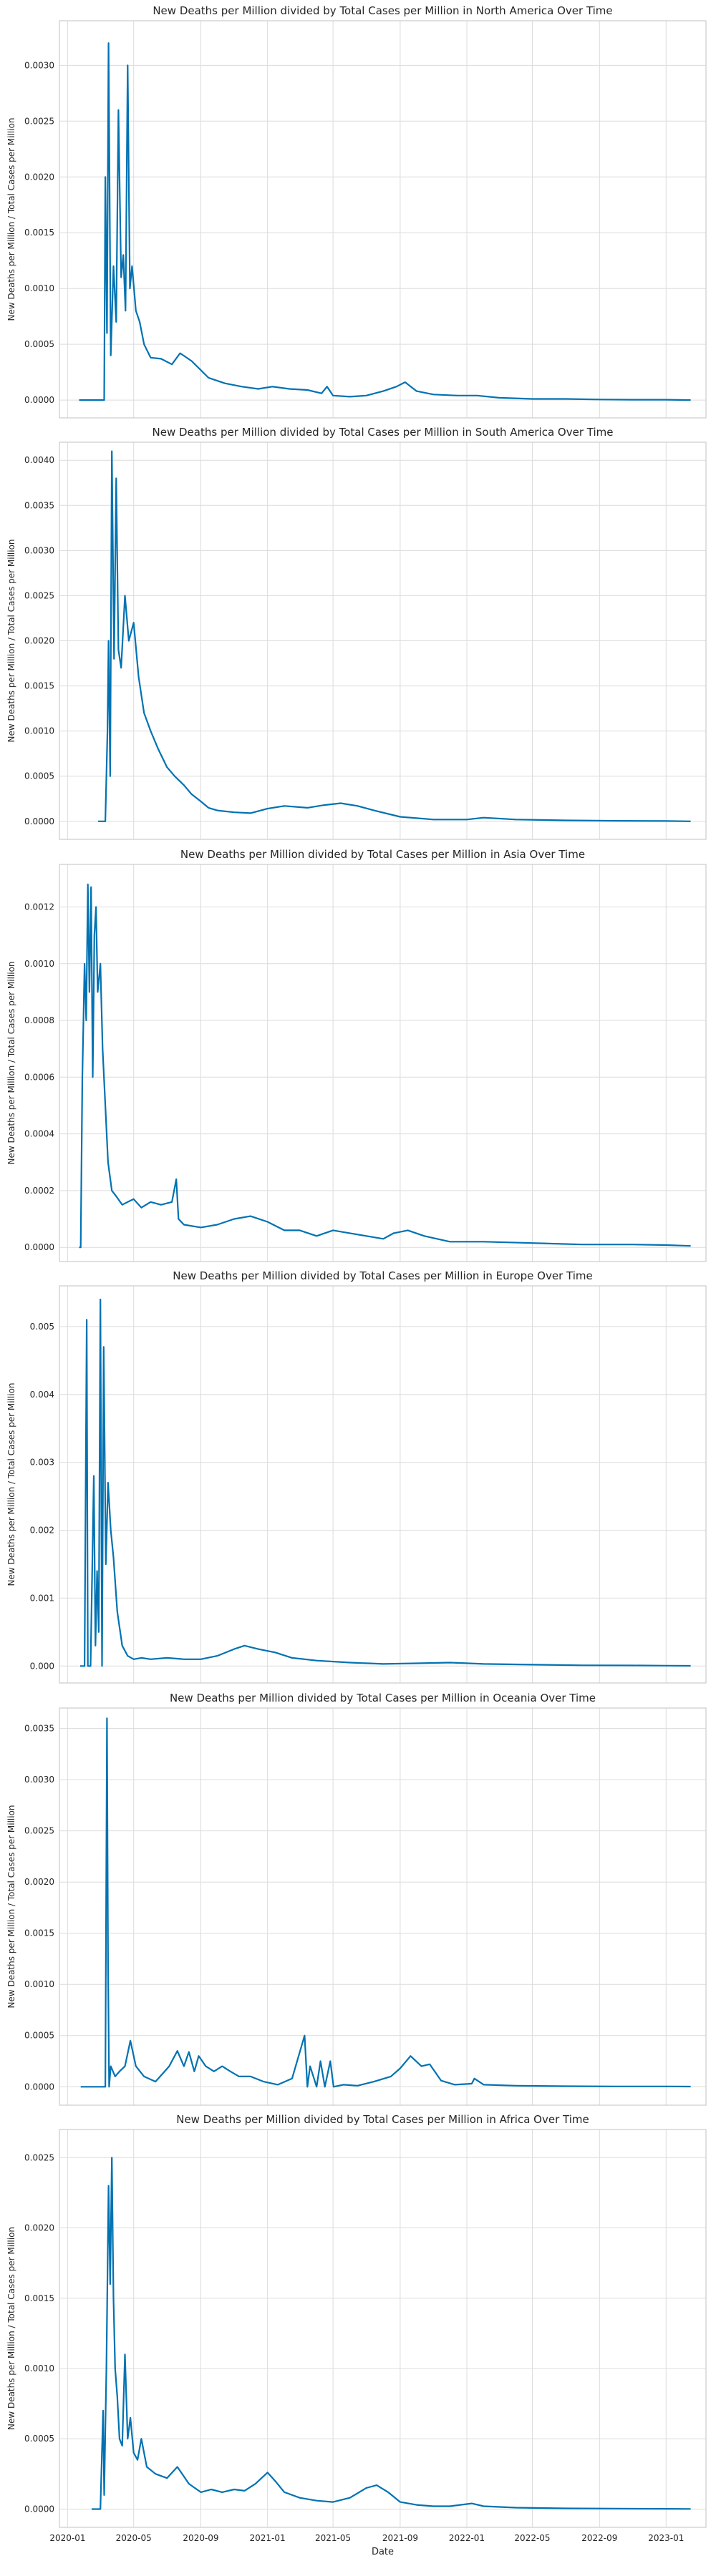  What do you see at coordinates (42, 1531) in the screenshot?
I see `y-tick-label: 0.002` at bounding box center [42, 1531].